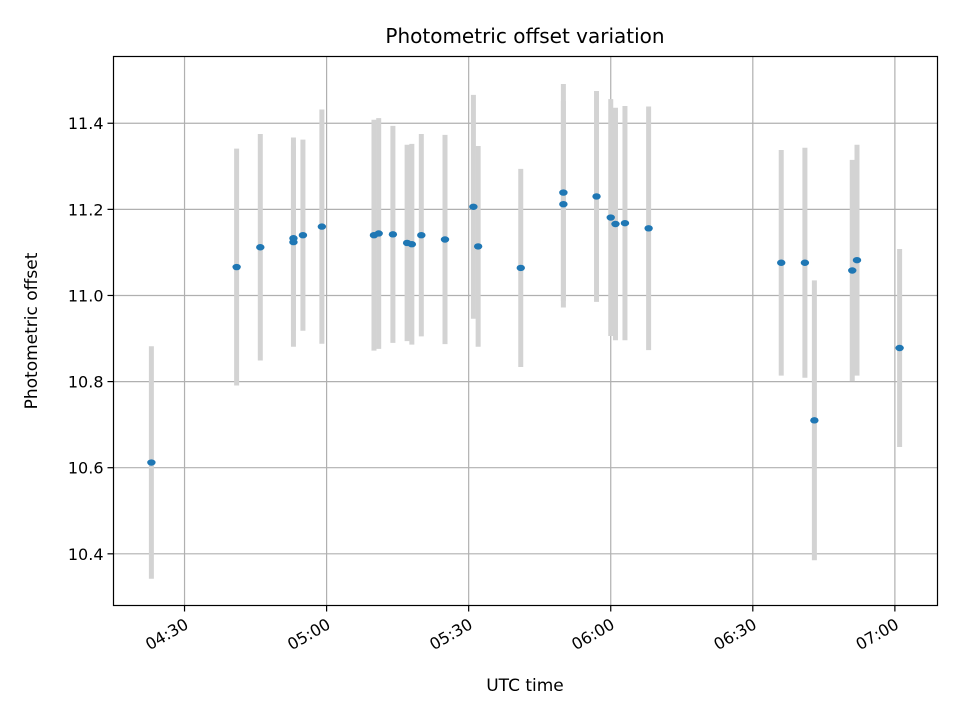 Image resolution: width=960 pixels, height=720 pixels. I want to click on y-tick-label: 10.4, so click(86, 554).